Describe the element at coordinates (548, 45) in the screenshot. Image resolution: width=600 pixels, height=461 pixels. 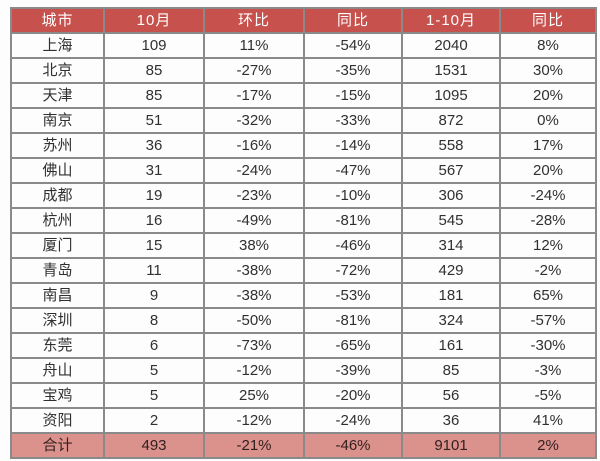
I see `value-cell: 8%` at that location.